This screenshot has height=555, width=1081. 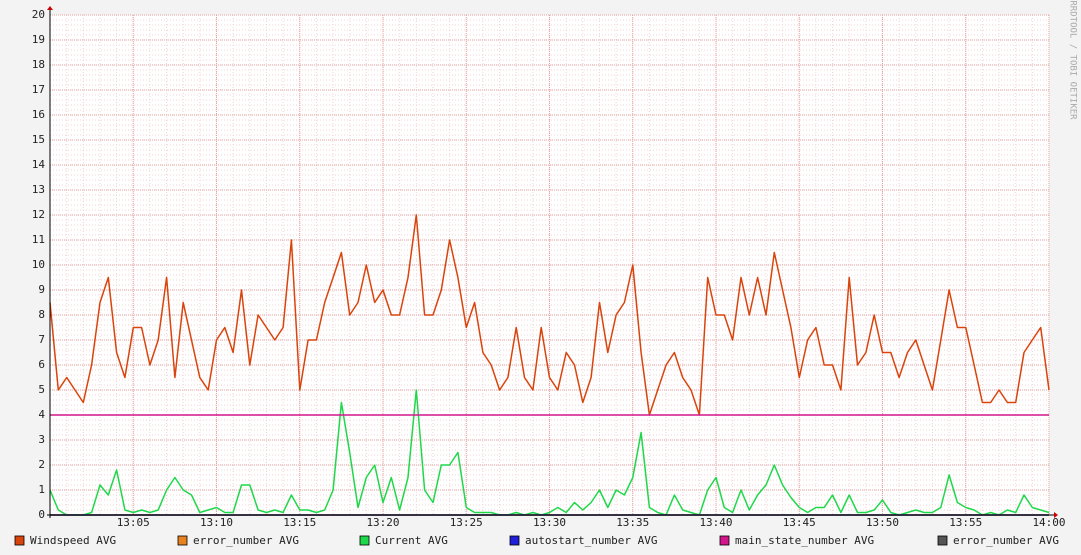 I want to click on y-tick-label: 19, so click(x=38, y=39).